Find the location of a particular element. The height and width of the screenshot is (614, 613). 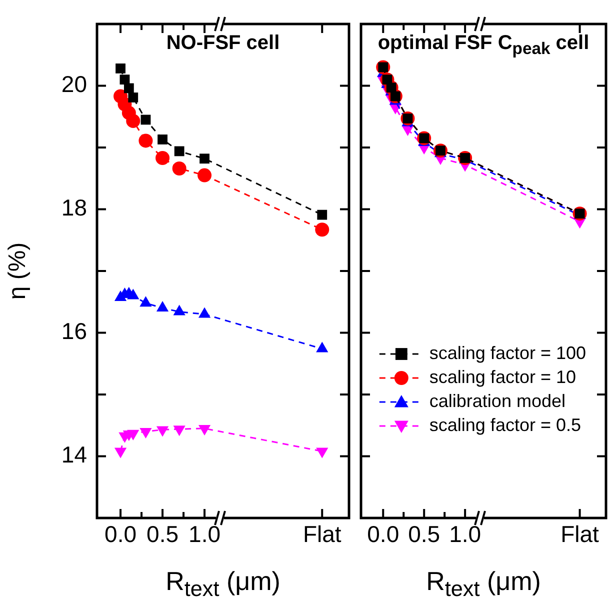

y-tick-label: 14 is located at coordinates (74, 455).